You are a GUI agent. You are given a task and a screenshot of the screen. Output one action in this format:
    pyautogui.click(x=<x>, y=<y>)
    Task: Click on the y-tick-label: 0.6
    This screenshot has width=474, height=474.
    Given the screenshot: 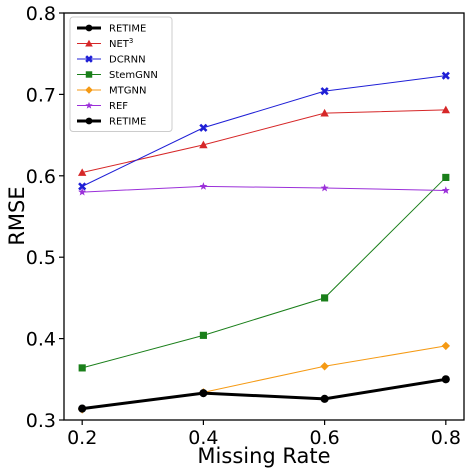 What is the action you would take?
    pyautogui.click(x=41, y=177)
    